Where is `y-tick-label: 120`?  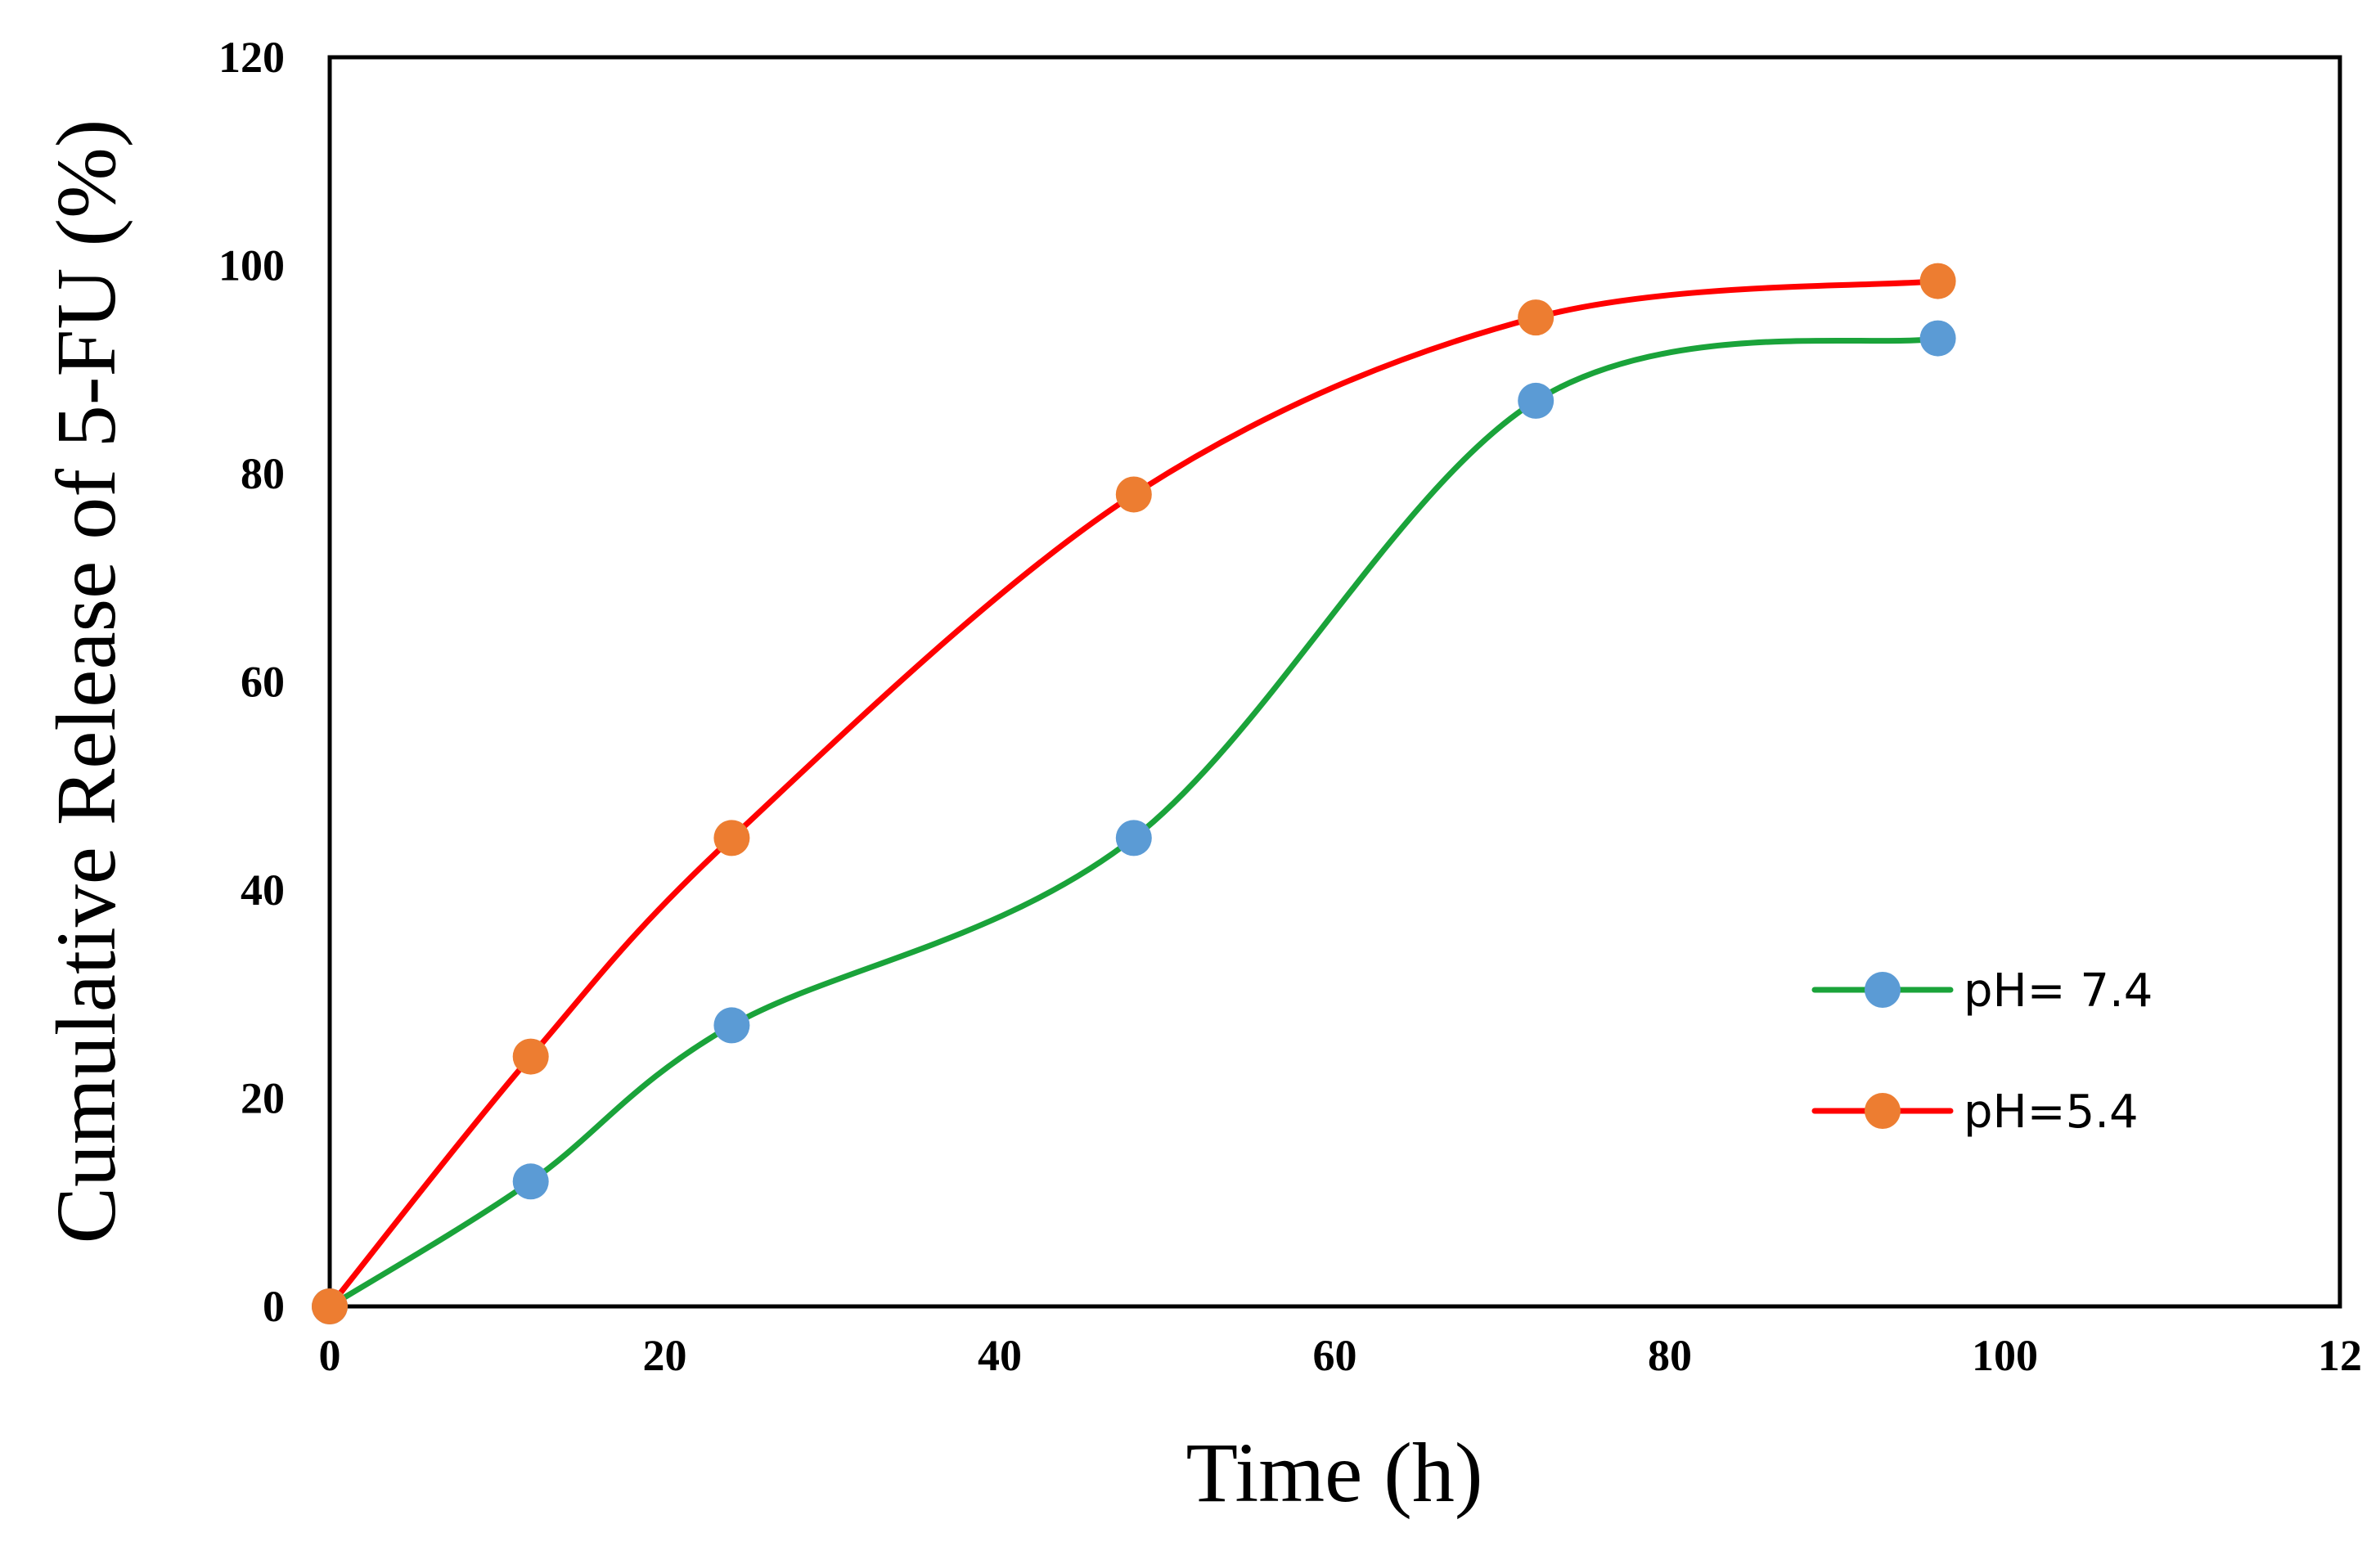
y-tick-label: 120 is located at coordinates (252, 58).